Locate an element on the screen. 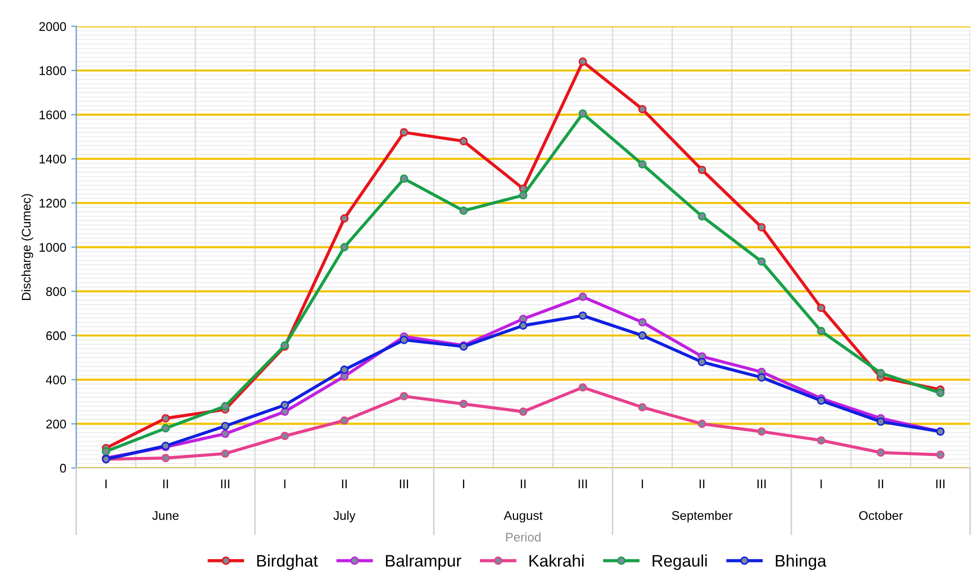 This screenshot has width=977, height=585. y-tick-label: 1400 is located at coordinates (53, 159).